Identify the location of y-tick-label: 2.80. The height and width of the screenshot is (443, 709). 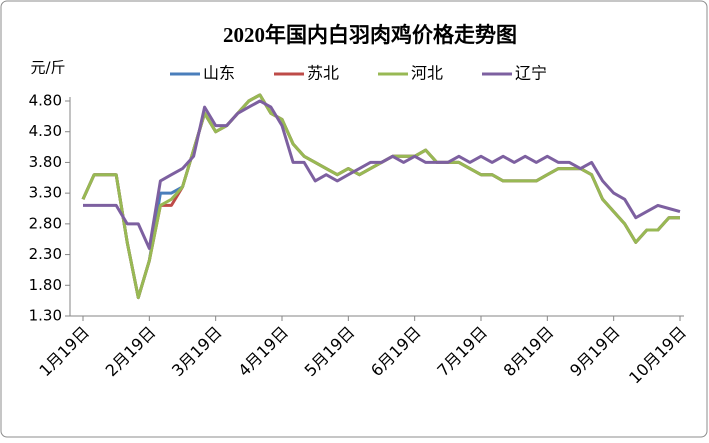
(45, 223).